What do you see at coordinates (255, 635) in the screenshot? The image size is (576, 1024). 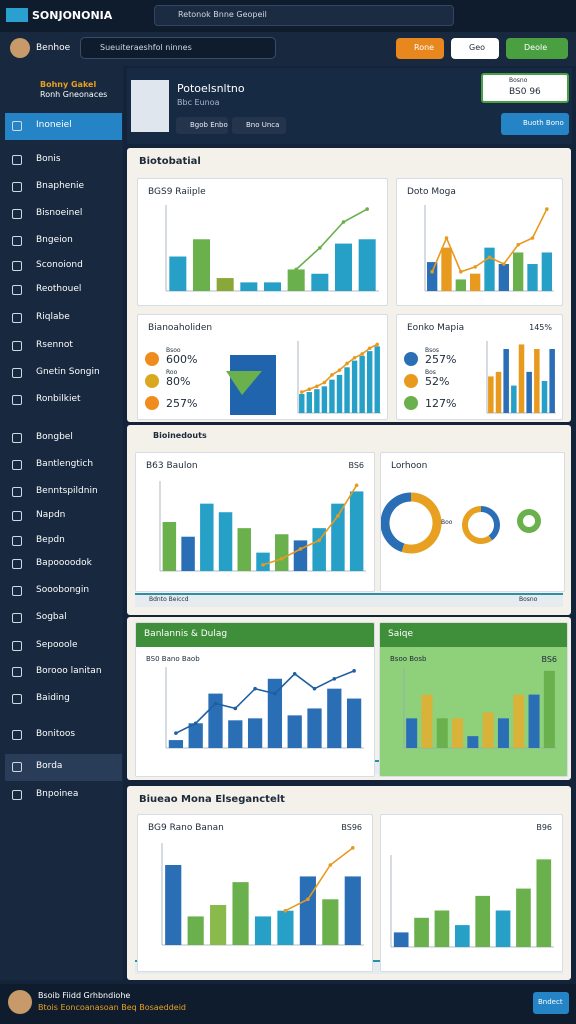 I see `card-header` at bounding box center [255, 635].